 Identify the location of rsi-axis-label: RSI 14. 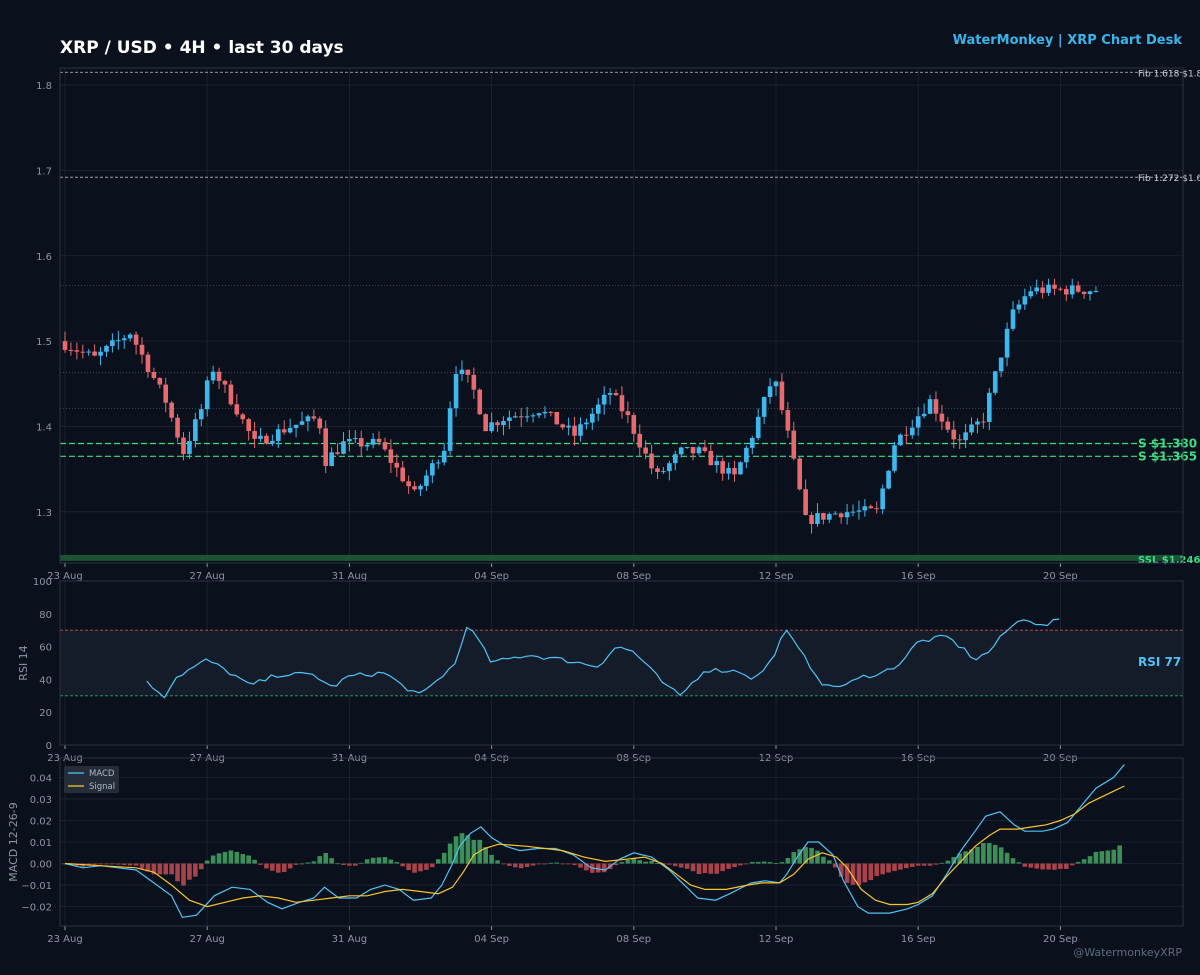
(23, 662).